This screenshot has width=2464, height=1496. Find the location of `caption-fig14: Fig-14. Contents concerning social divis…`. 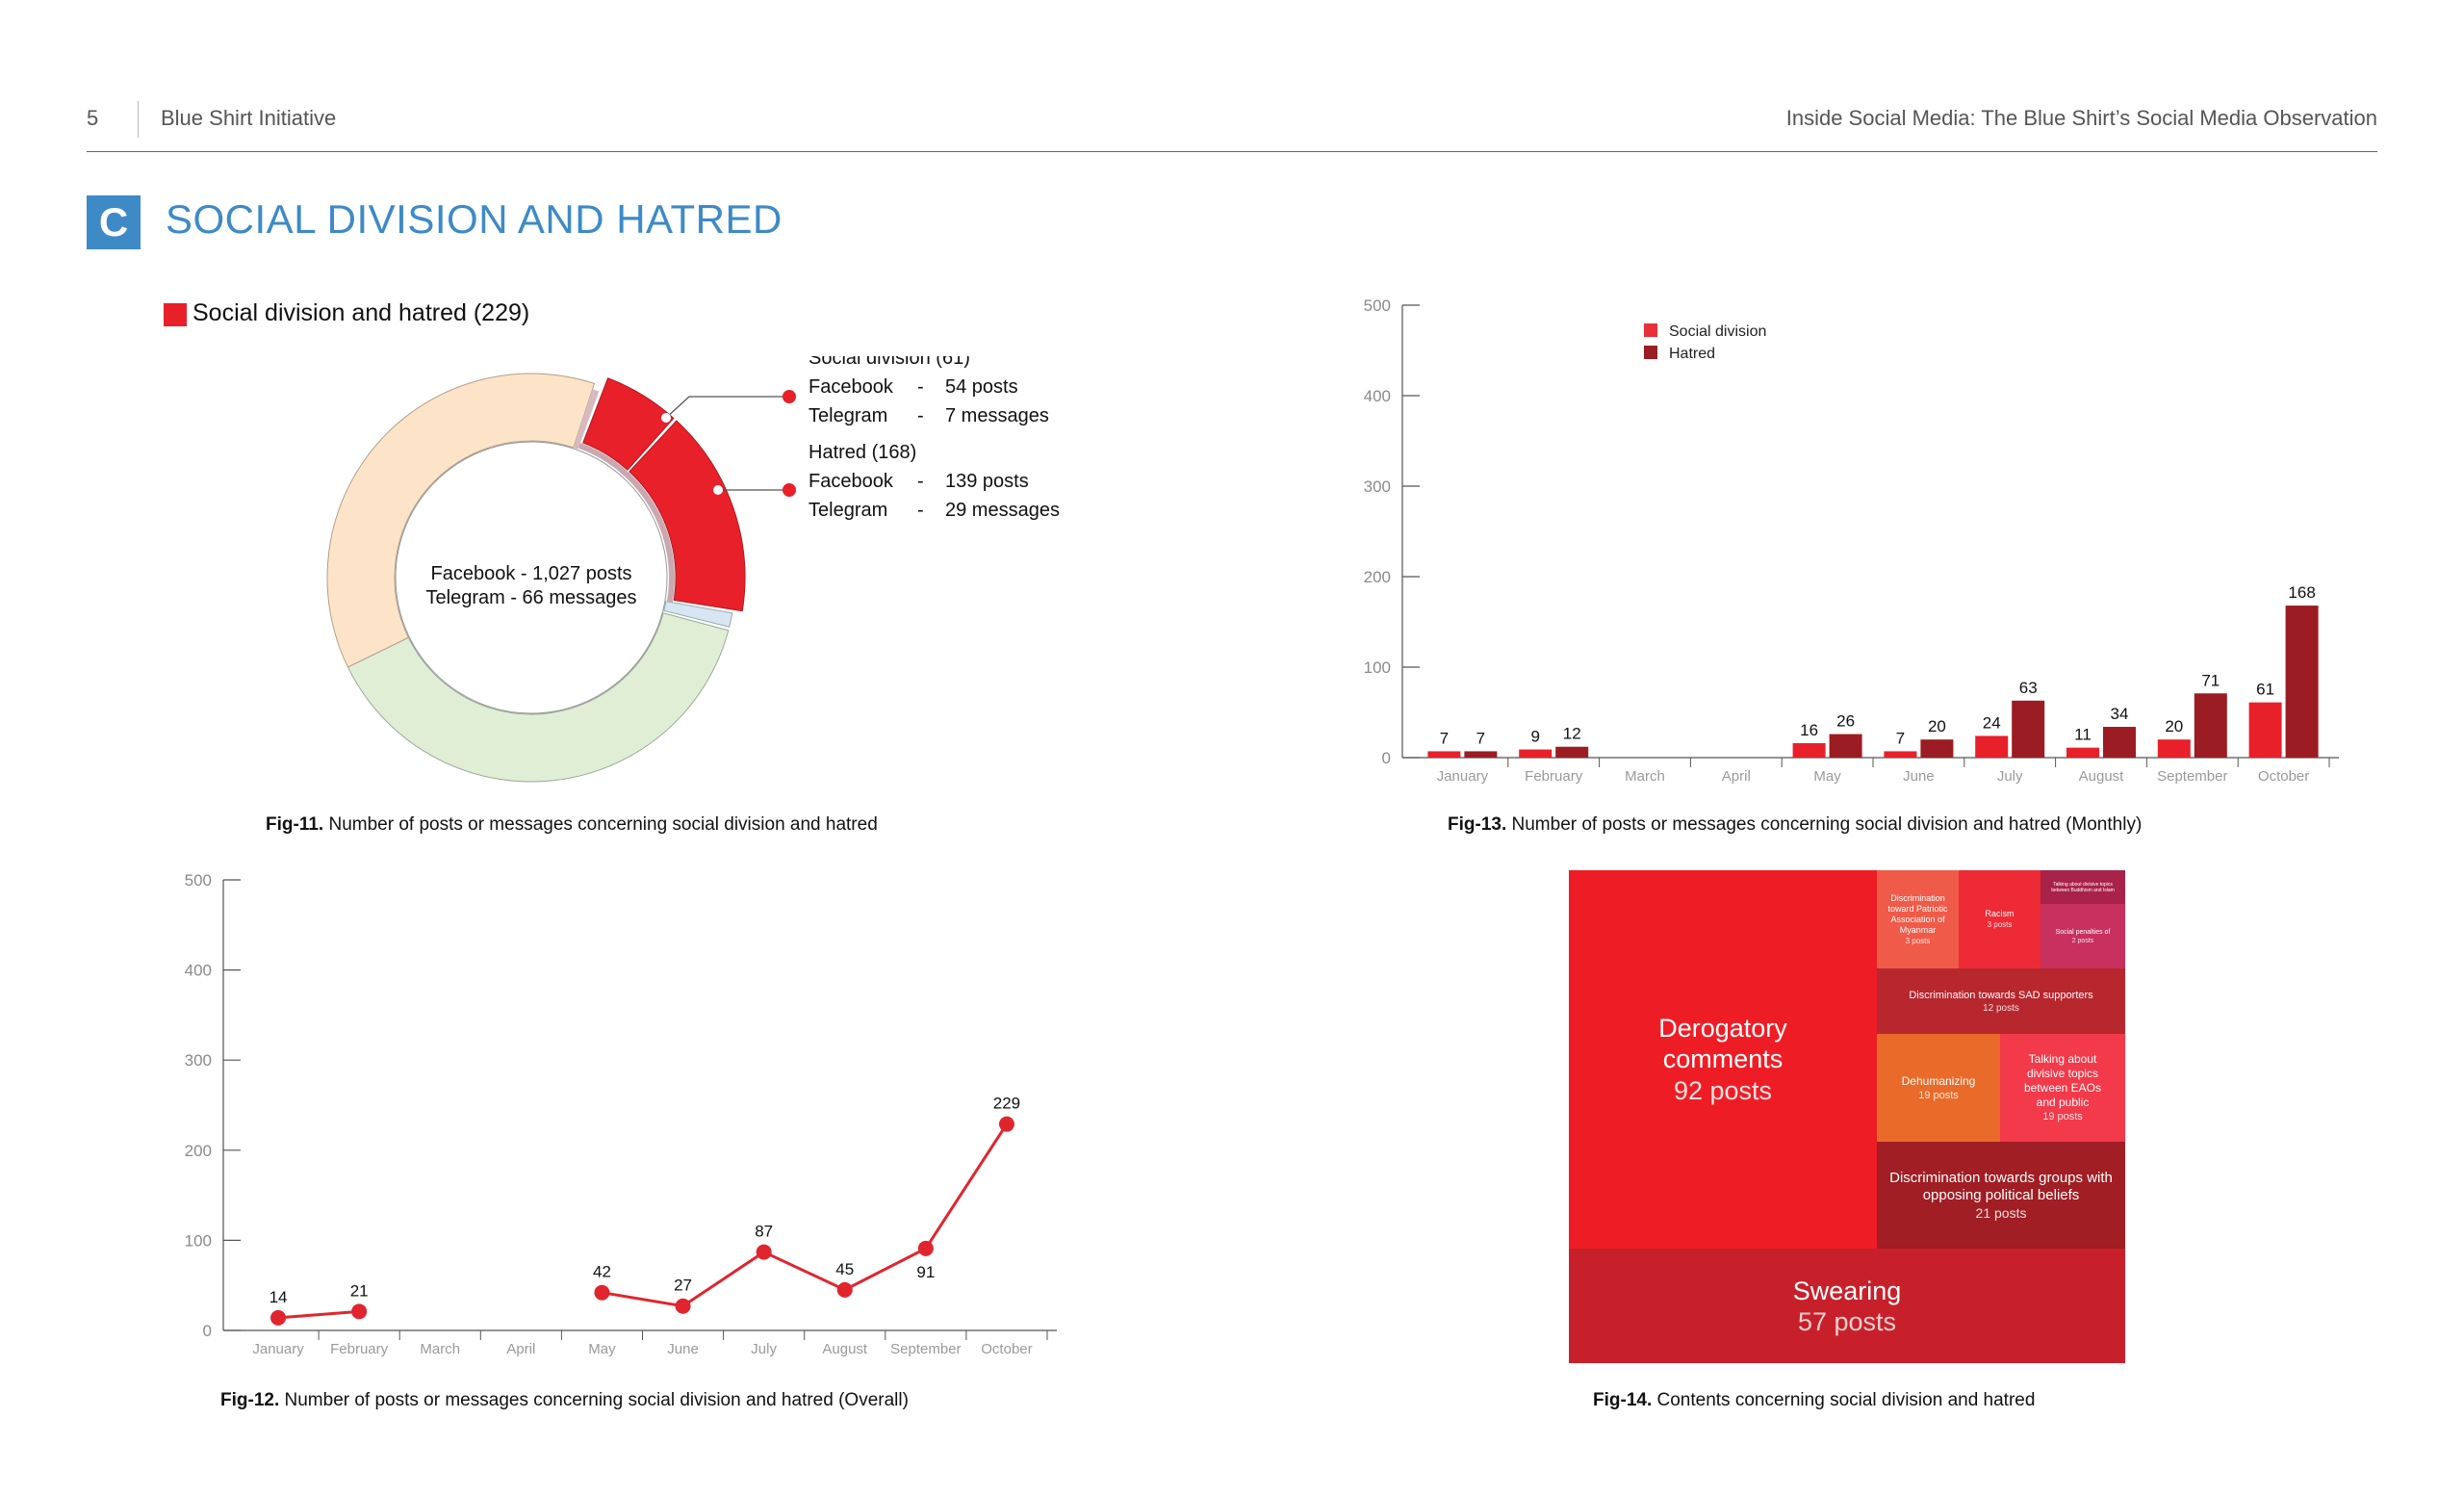

caption-fig14: Fig-14. Contents concerning social divis… is located at coordinates (1814, 1400).